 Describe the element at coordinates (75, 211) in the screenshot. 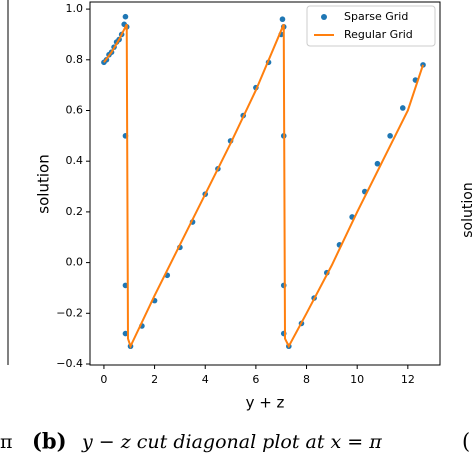

I see `y-tick-label: 0.2` at that location.